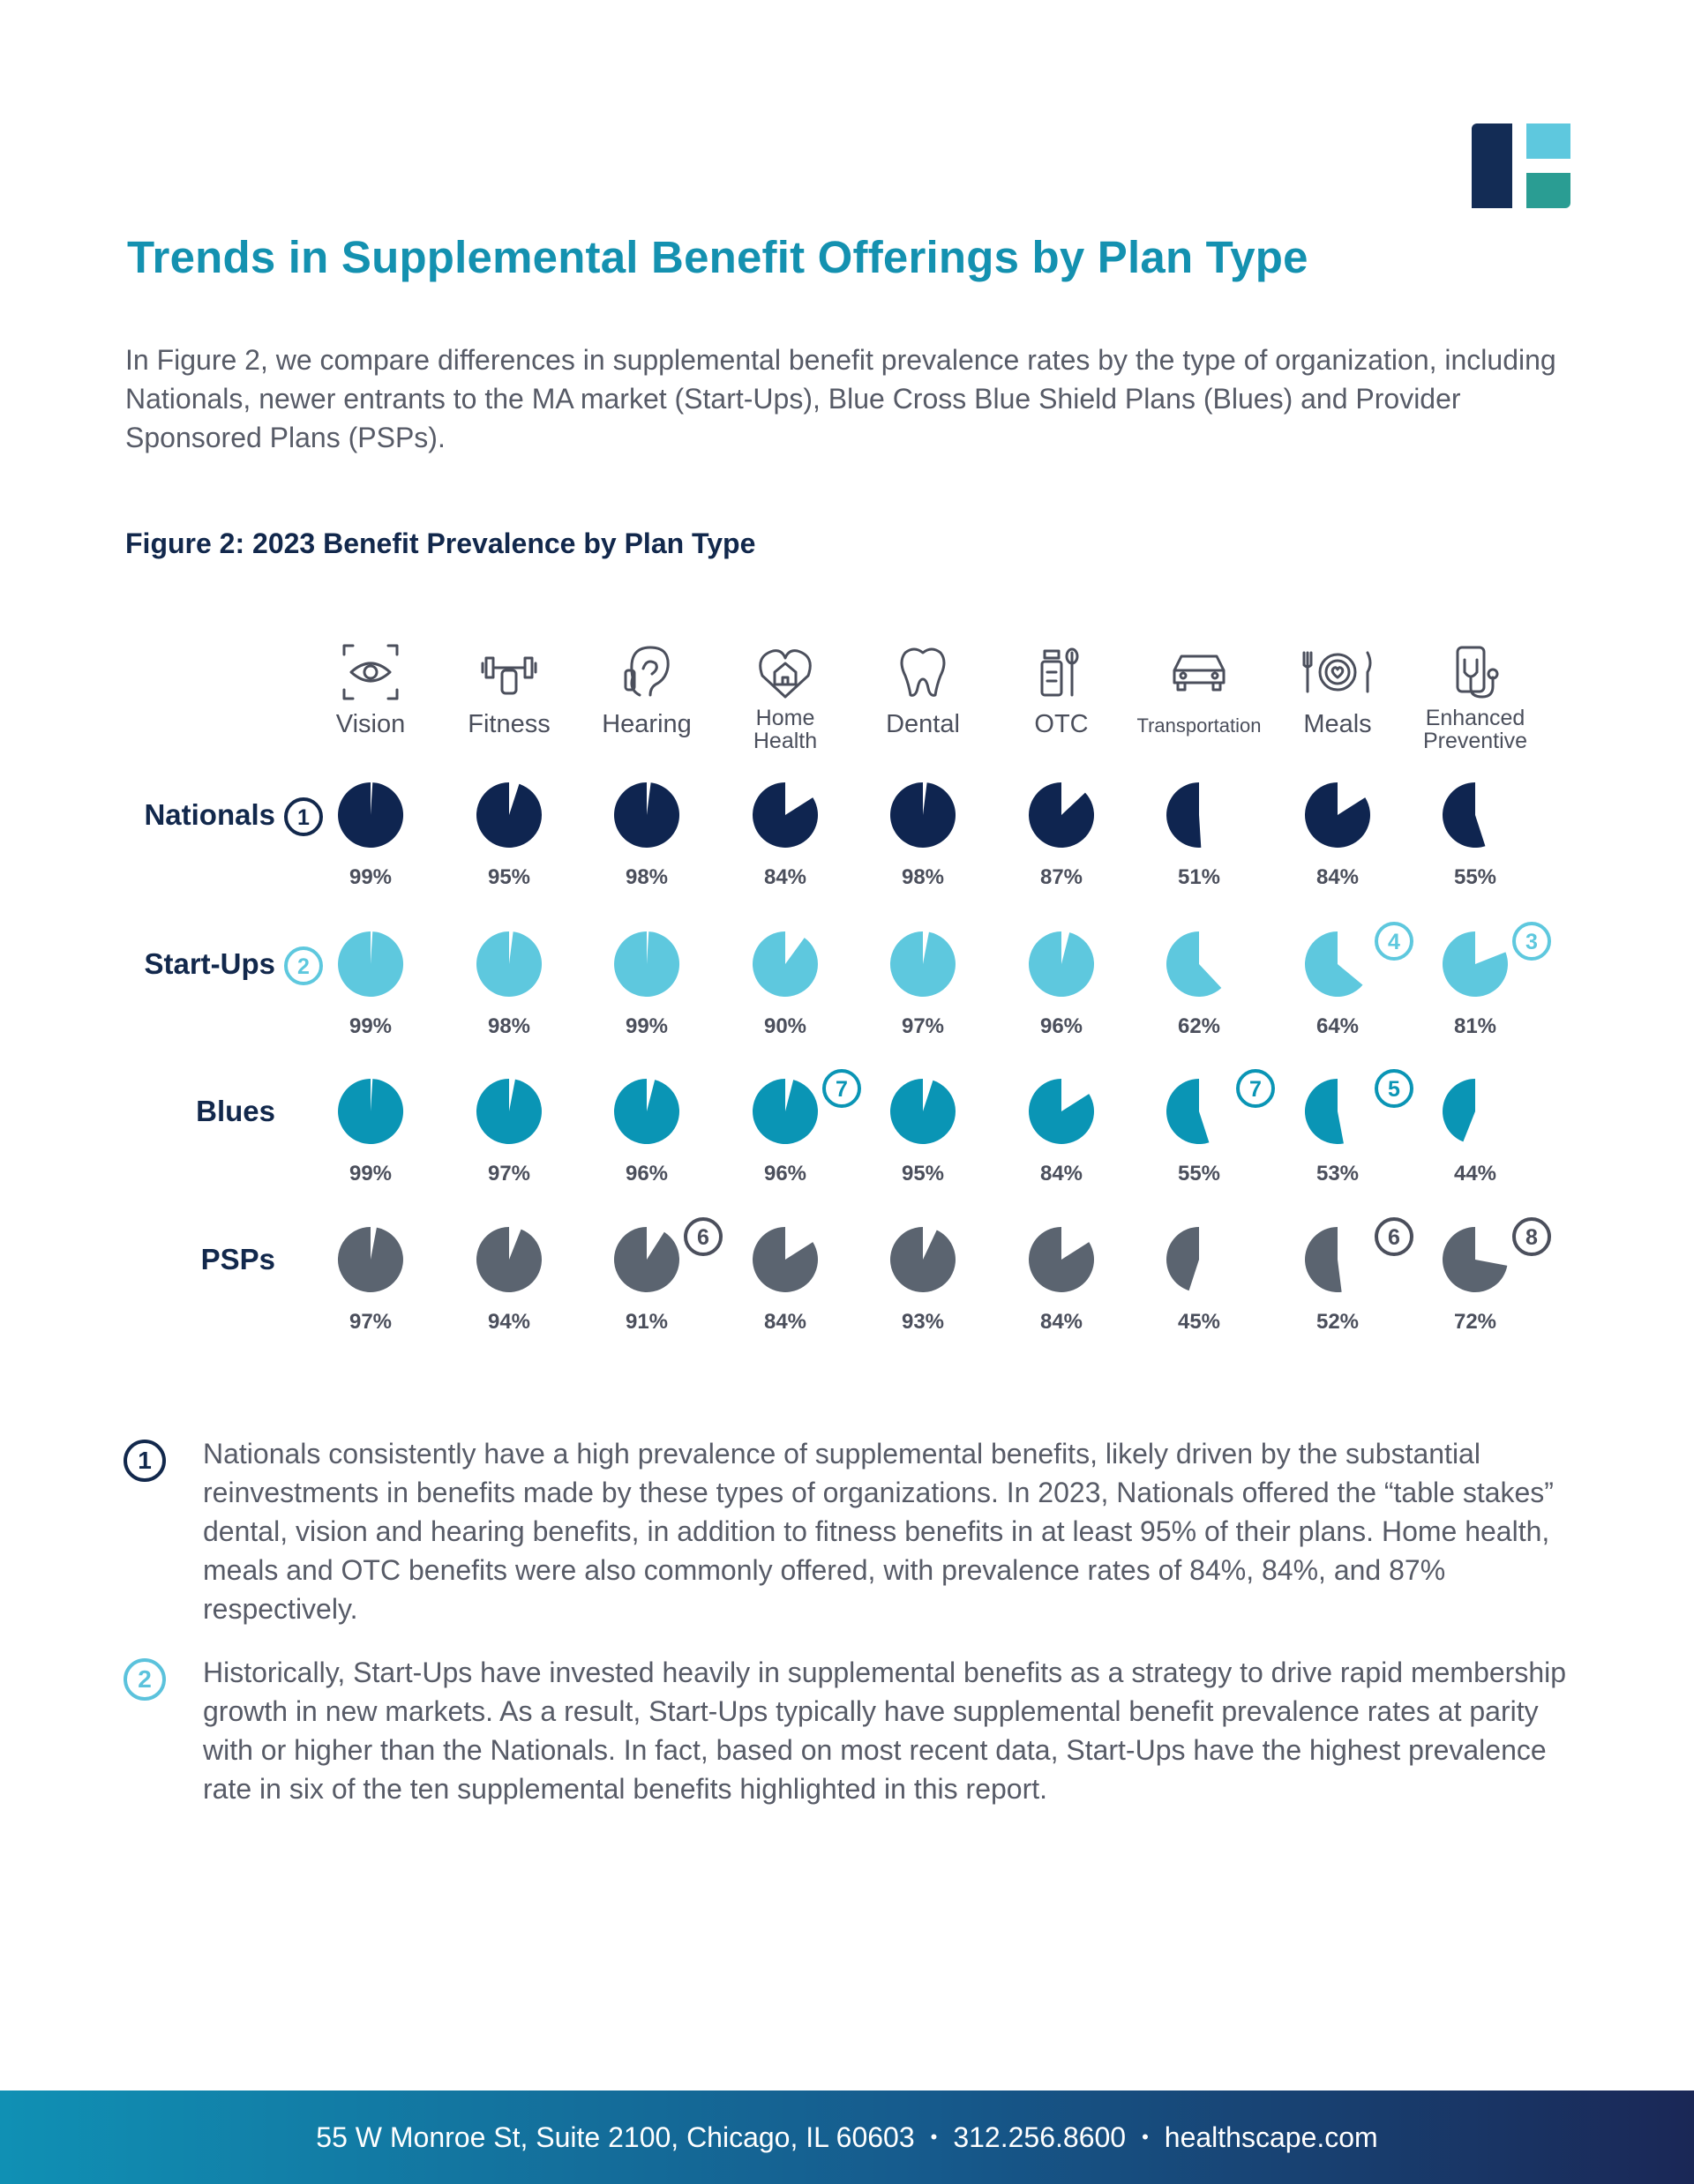  What do you see at coordinates (1059, 672) in the screenshot?
I see `medicine-bottle-icon` at bounding box center [1059, 672].